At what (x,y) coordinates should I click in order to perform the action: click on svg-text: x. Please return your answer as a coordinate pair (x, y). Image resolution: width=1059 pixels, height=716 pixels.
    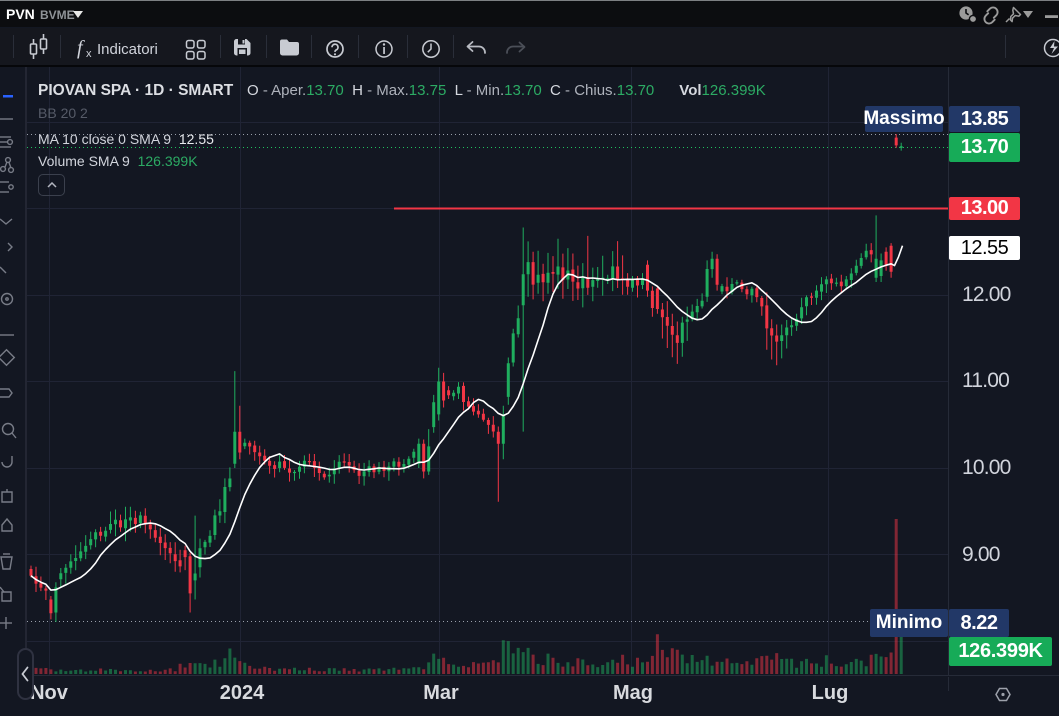
    Looking at the image, I should click on (89, 54).